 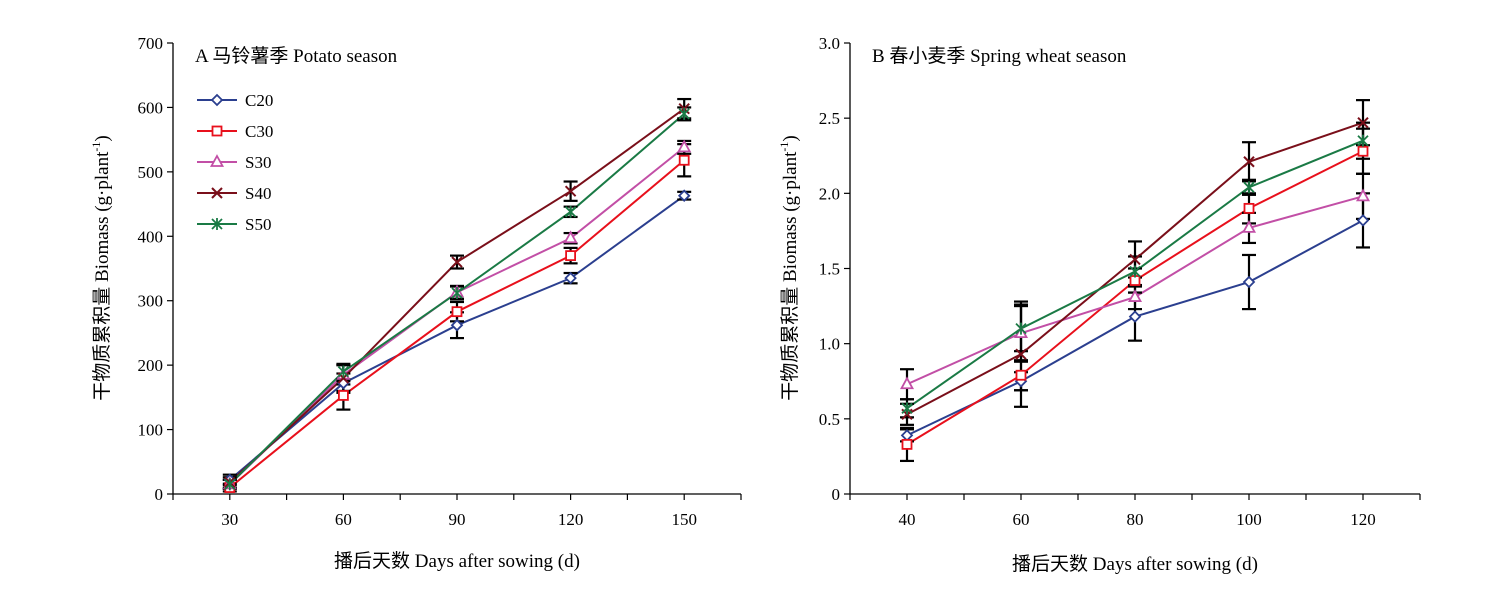 I want to click on legend-item-c30: C30, so click(x=235, y=131).